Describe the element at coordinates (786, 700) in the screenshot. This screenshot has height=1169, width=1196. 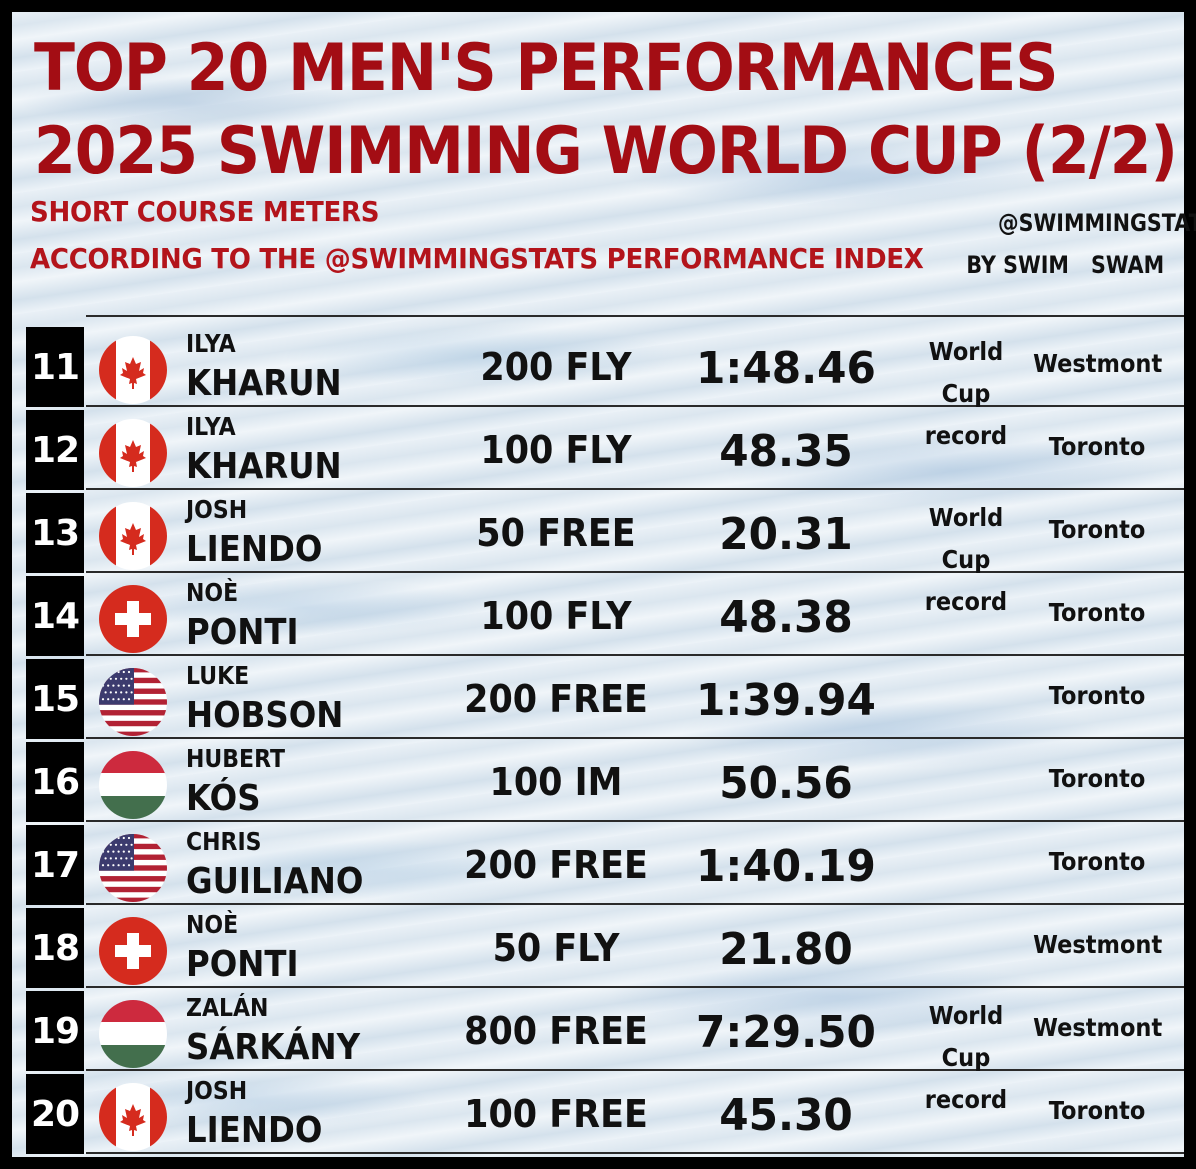
I see `time-cell: 1:39.94` at that location.